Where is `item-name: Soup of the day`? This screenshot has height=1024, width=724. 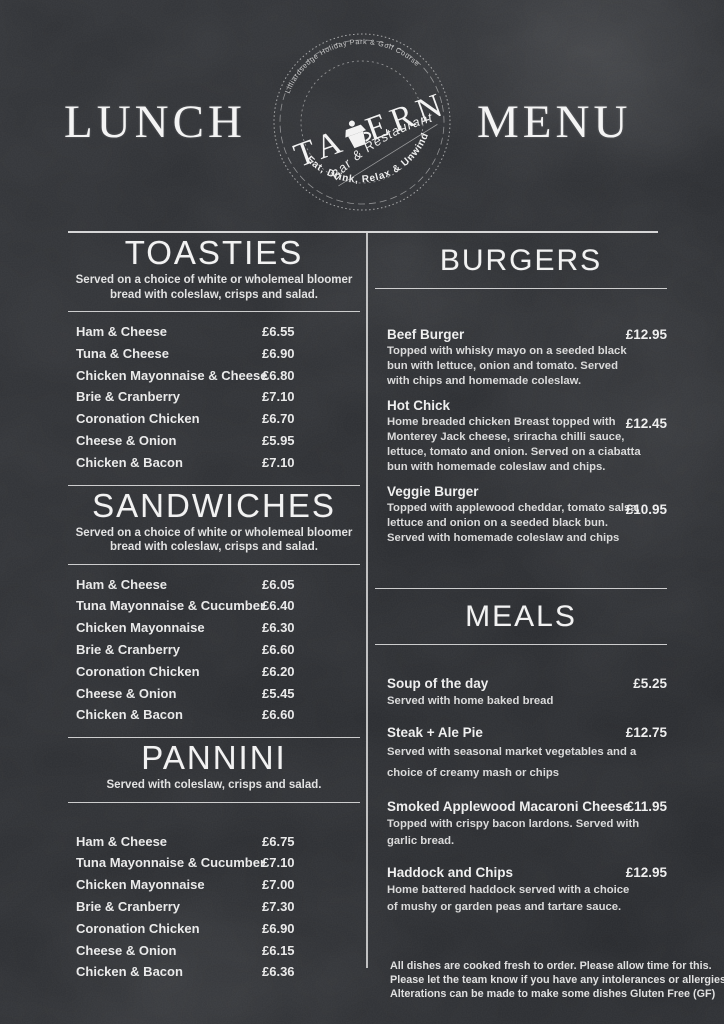
item-name: Soup of the day is located at coordinates (438, 683).